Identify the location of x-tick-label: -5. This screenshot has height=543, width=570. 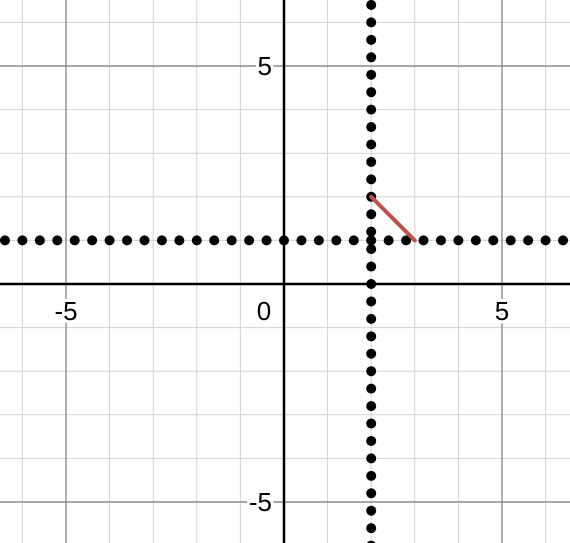
(65, 311).